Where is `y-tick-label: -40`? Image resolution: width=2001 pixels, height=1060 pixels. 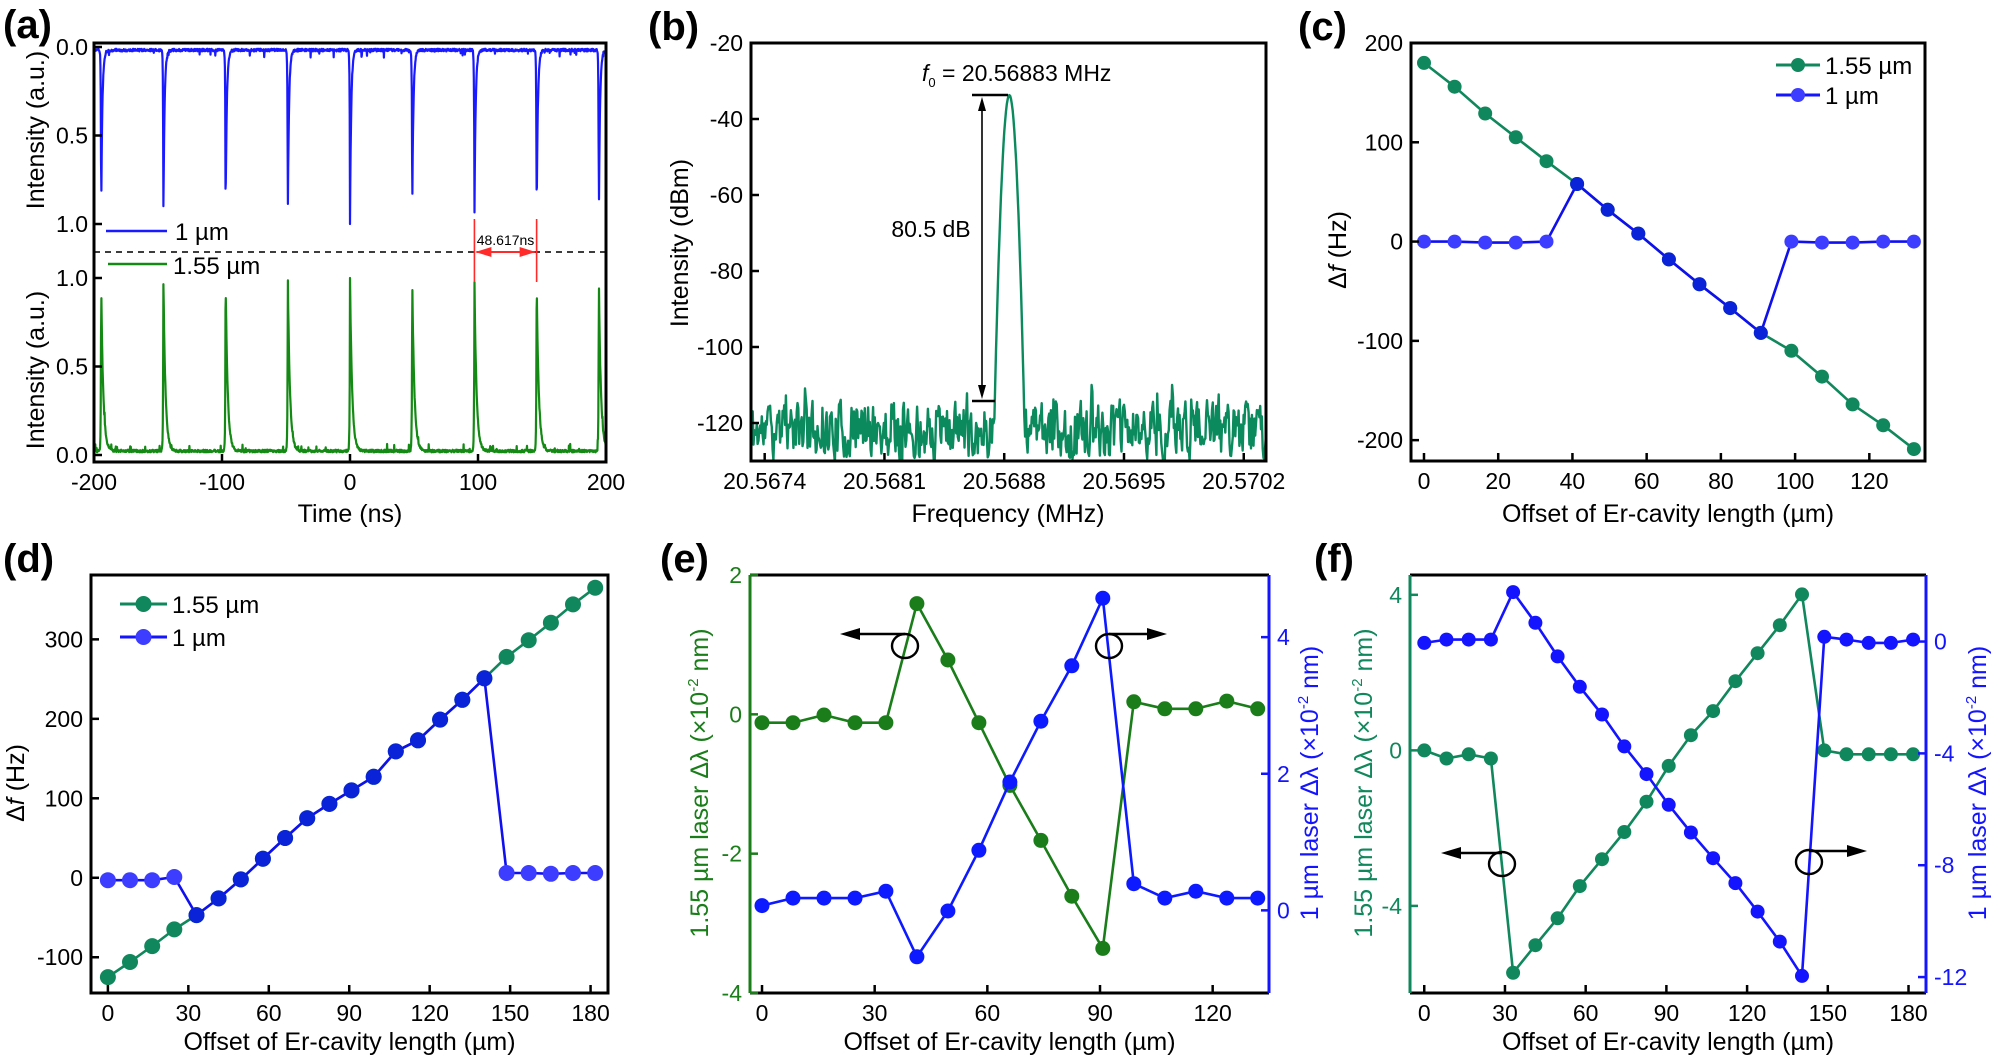
y-tick-label: -40 is located at coordinates (726, 119).